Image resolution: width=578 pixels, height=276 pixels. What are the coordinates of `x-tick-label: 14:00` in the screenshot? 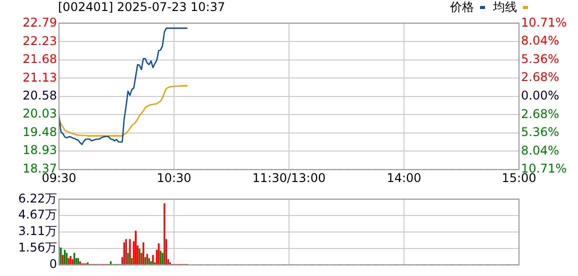 It's located at (404, 177).